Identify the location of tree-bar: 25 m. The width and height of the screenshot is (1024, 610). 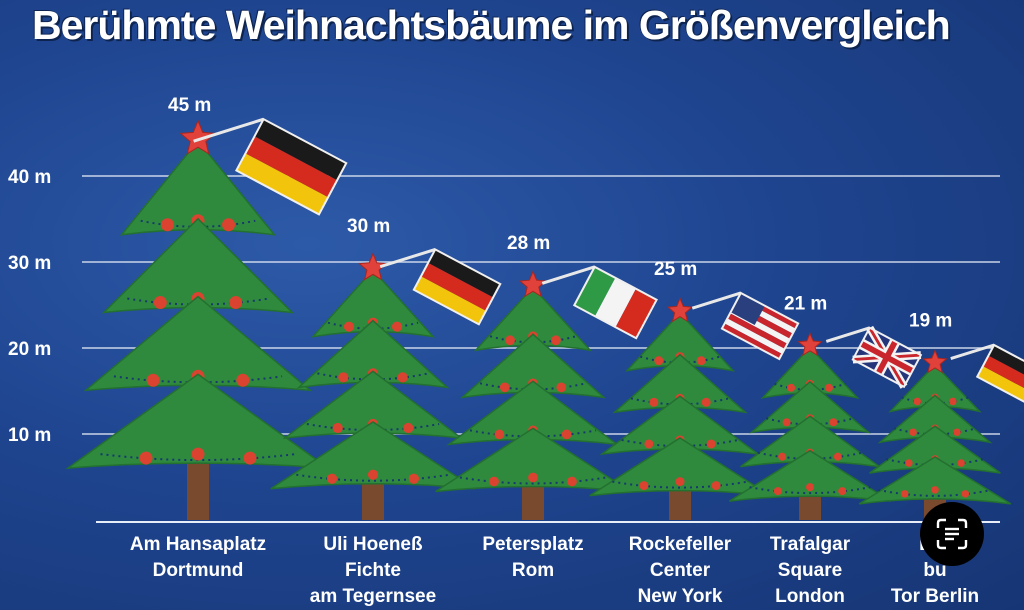
(694, 389).